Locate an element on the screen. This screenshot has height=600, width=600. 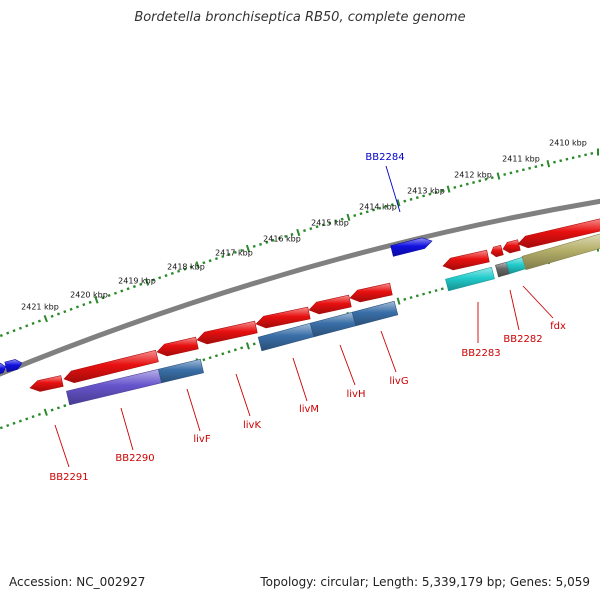
gene-bb2283-small is located at coordinates (497, 251).